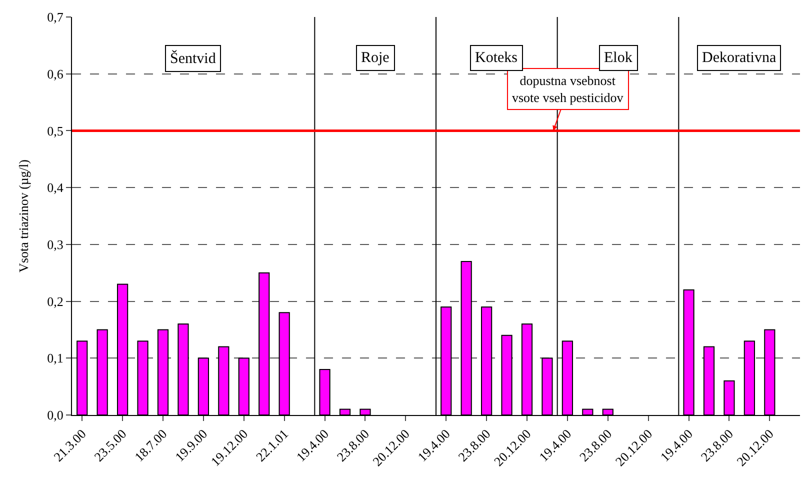 The image size is (804, 483). I want to click on y-tick-label: 0,1, so click(55, 358).